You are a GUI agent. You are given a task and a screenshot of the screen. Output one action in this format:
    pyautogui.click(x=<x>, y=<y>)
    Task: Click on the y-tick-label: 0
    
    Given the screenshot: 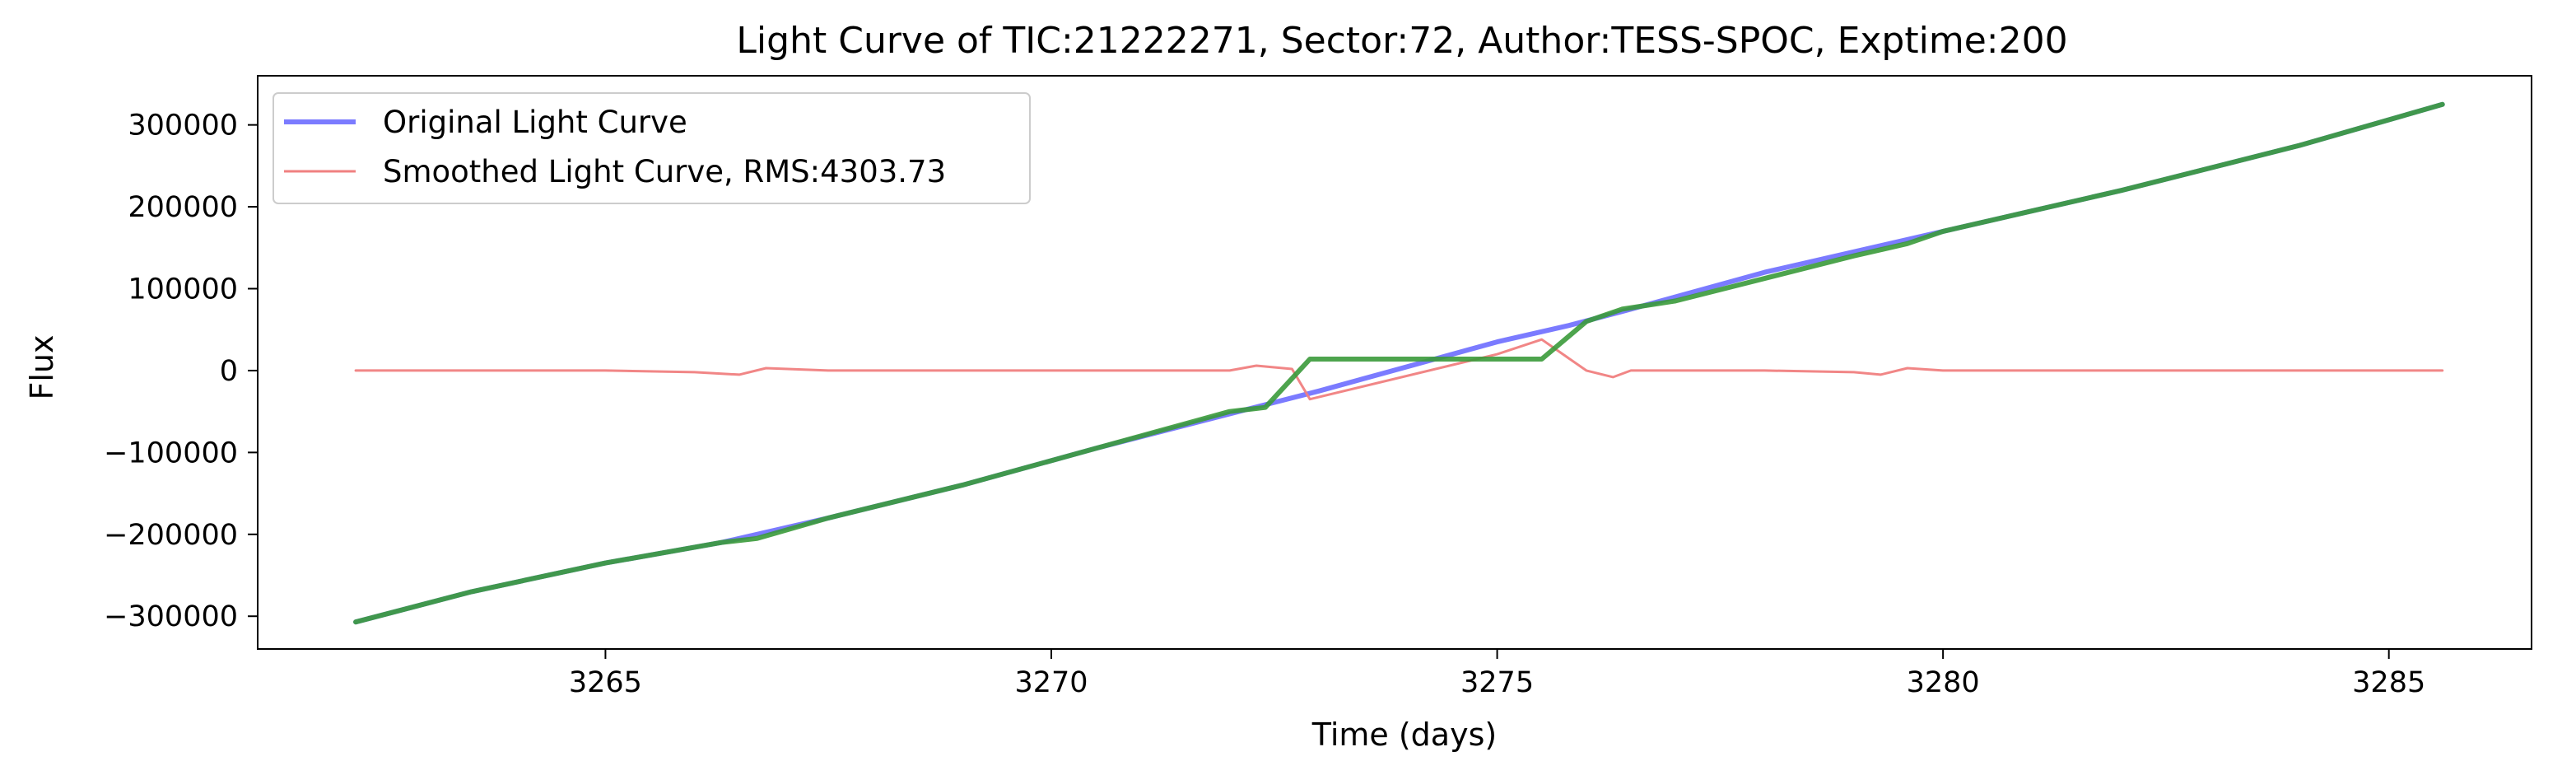 What is the action you would take?
    pyautogui.click(x=229, y=371)
    